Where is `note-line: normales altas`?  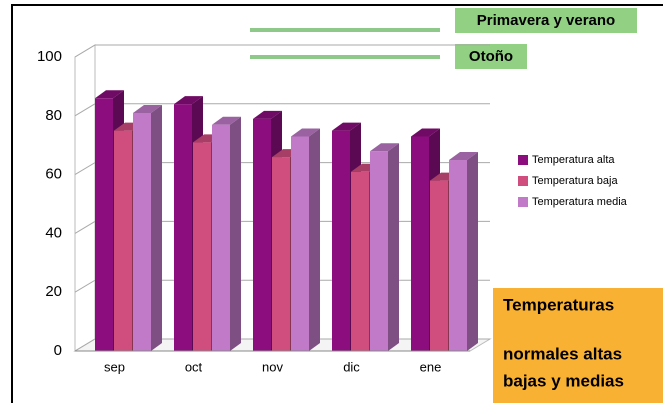 note-line: normales altas is located at coordinates (562, 353).